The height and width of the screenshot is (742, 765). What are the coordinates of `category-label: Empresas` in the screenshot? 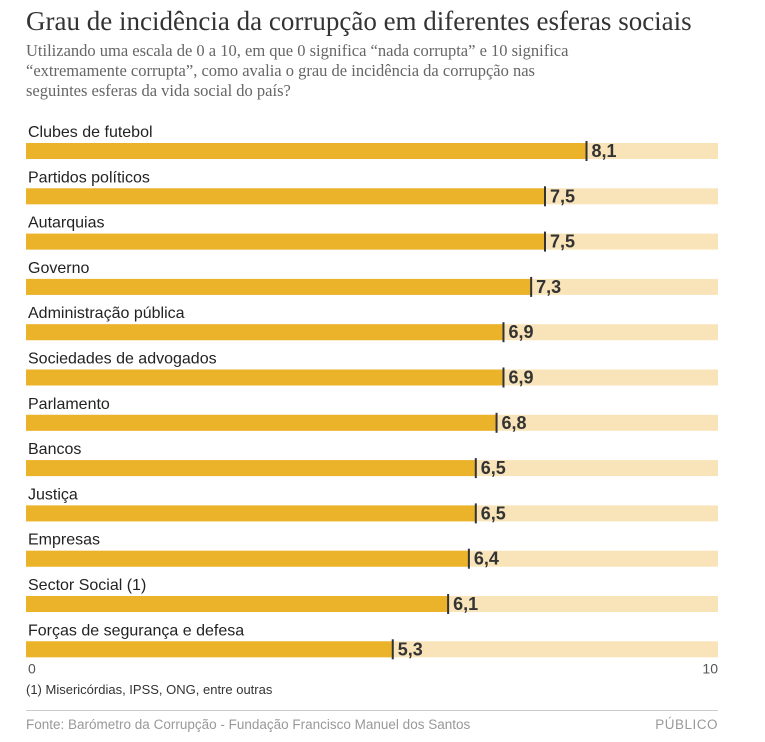 It's located at (64, 540).